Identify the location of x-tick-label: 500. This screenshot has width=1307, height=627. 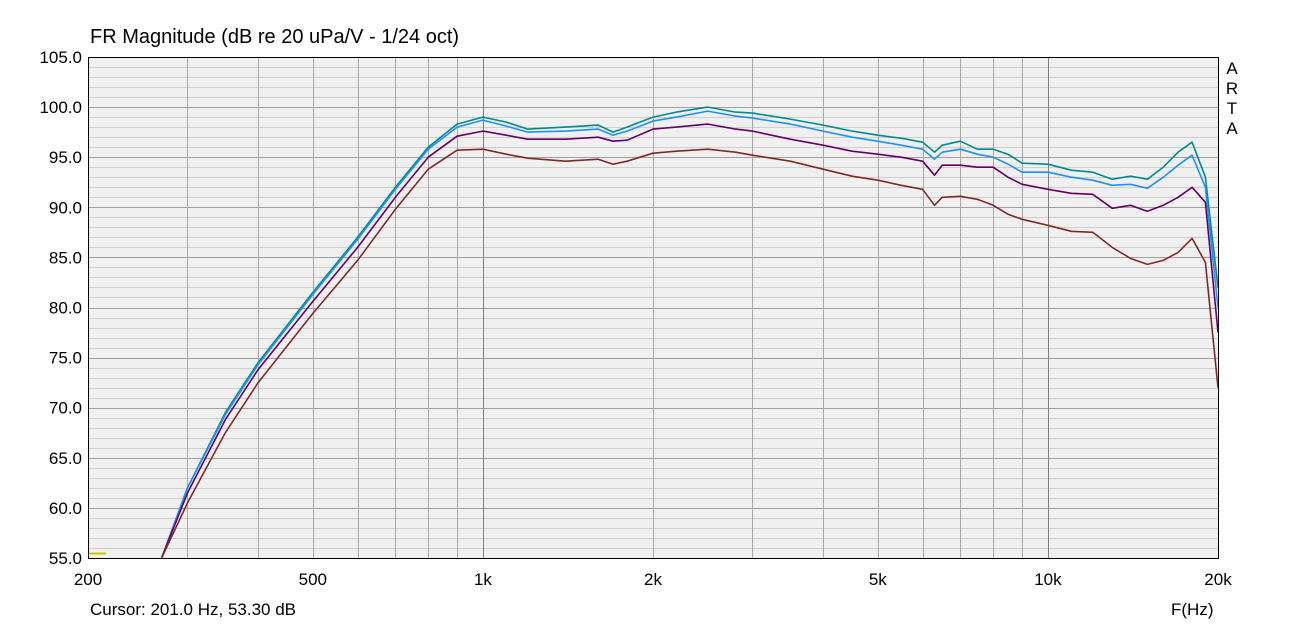
(313, 579).